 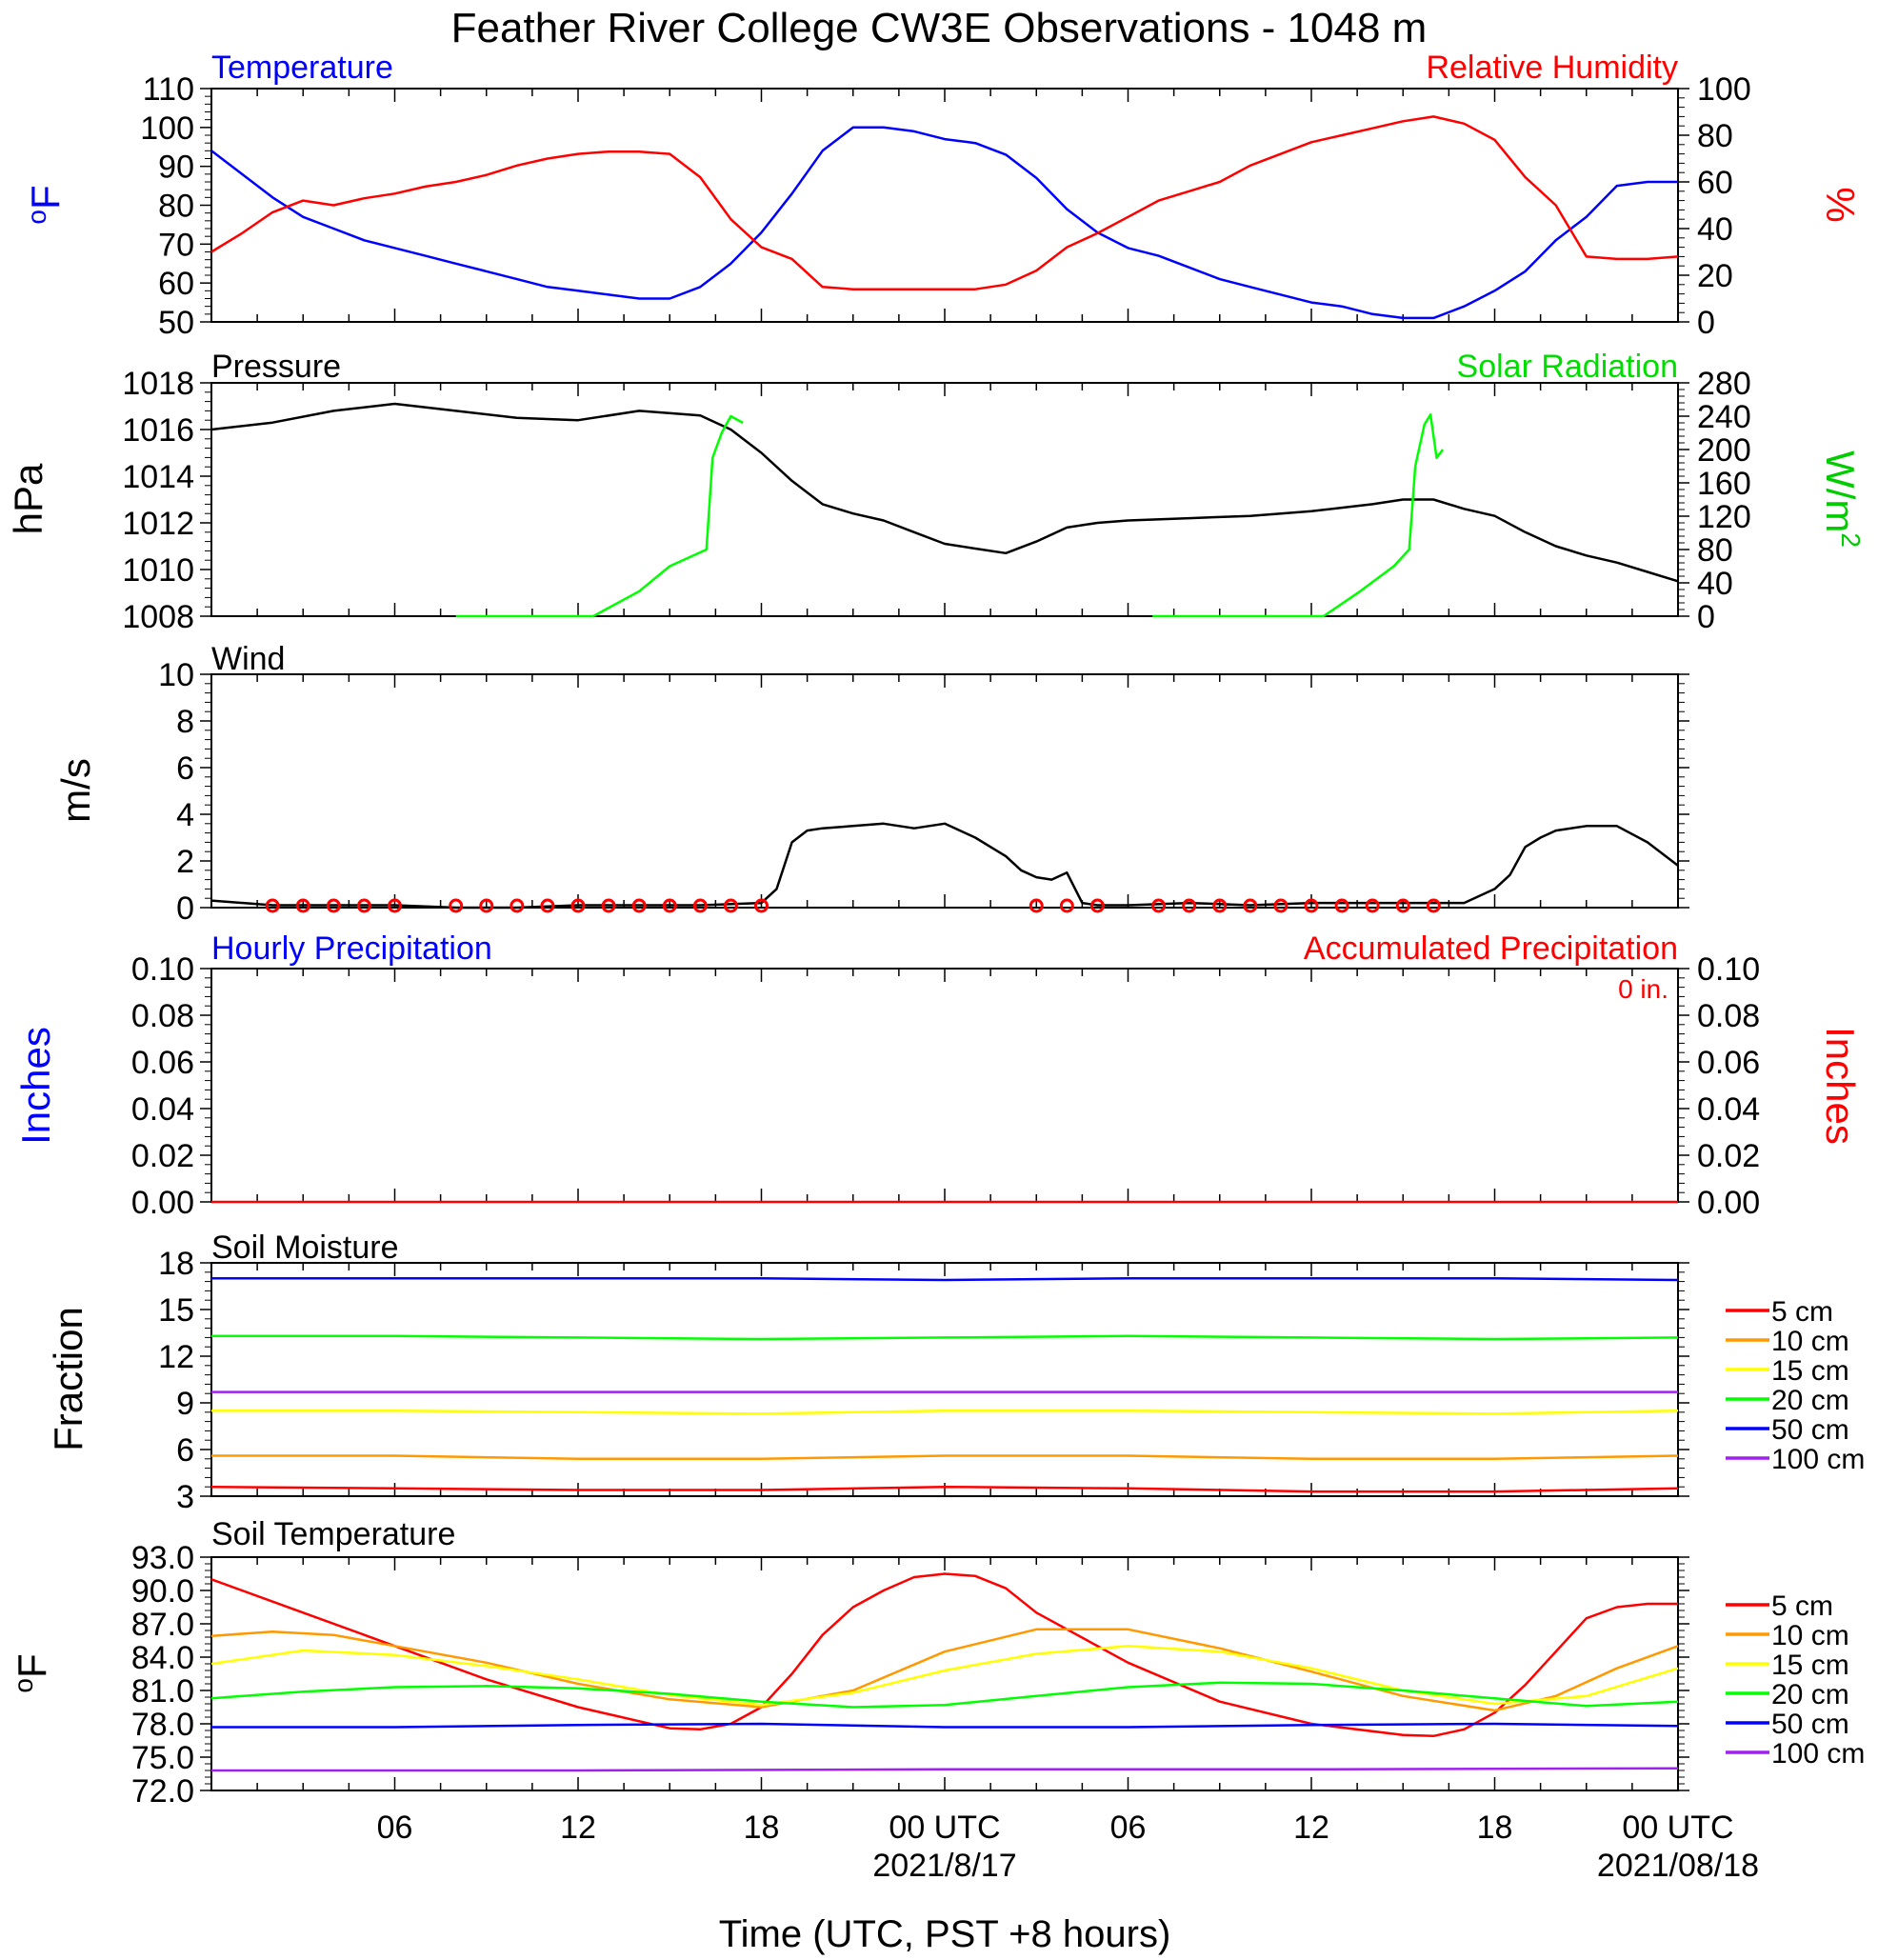 I want to click on humidity-axis-label: %, so click(x=1840, y=204).